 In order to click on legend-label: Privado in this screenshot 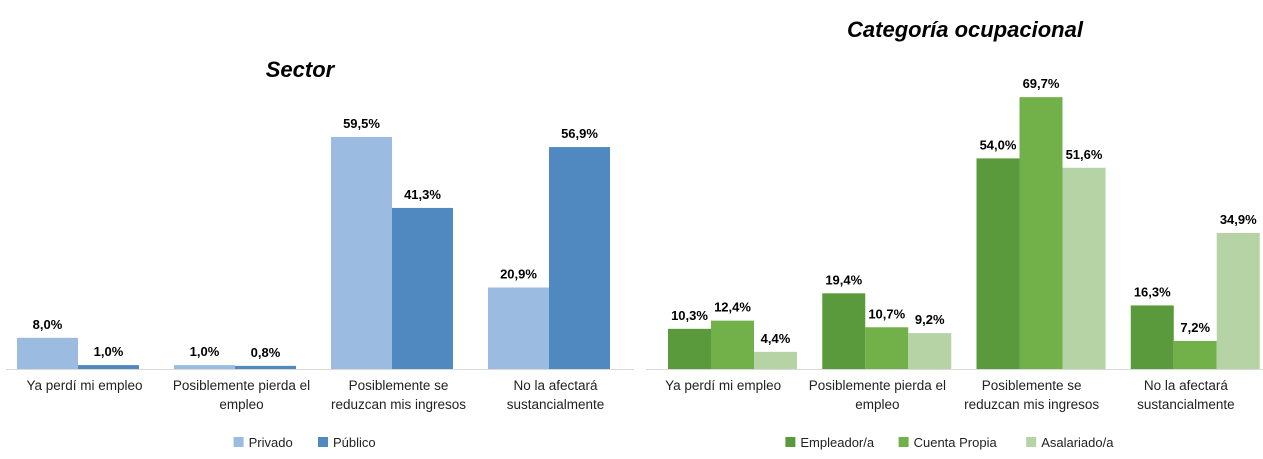, I will do `click(271, 442)`.